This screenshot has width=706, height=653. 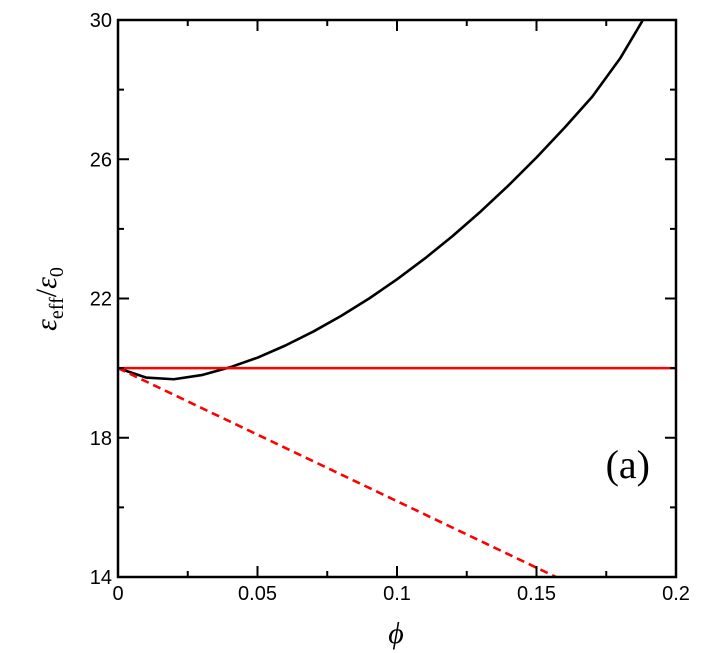 What do you see at coordinates (676, 594) in the screenshot?
I see `x-tick-label: 0.2` at bounding box center [676, 594].